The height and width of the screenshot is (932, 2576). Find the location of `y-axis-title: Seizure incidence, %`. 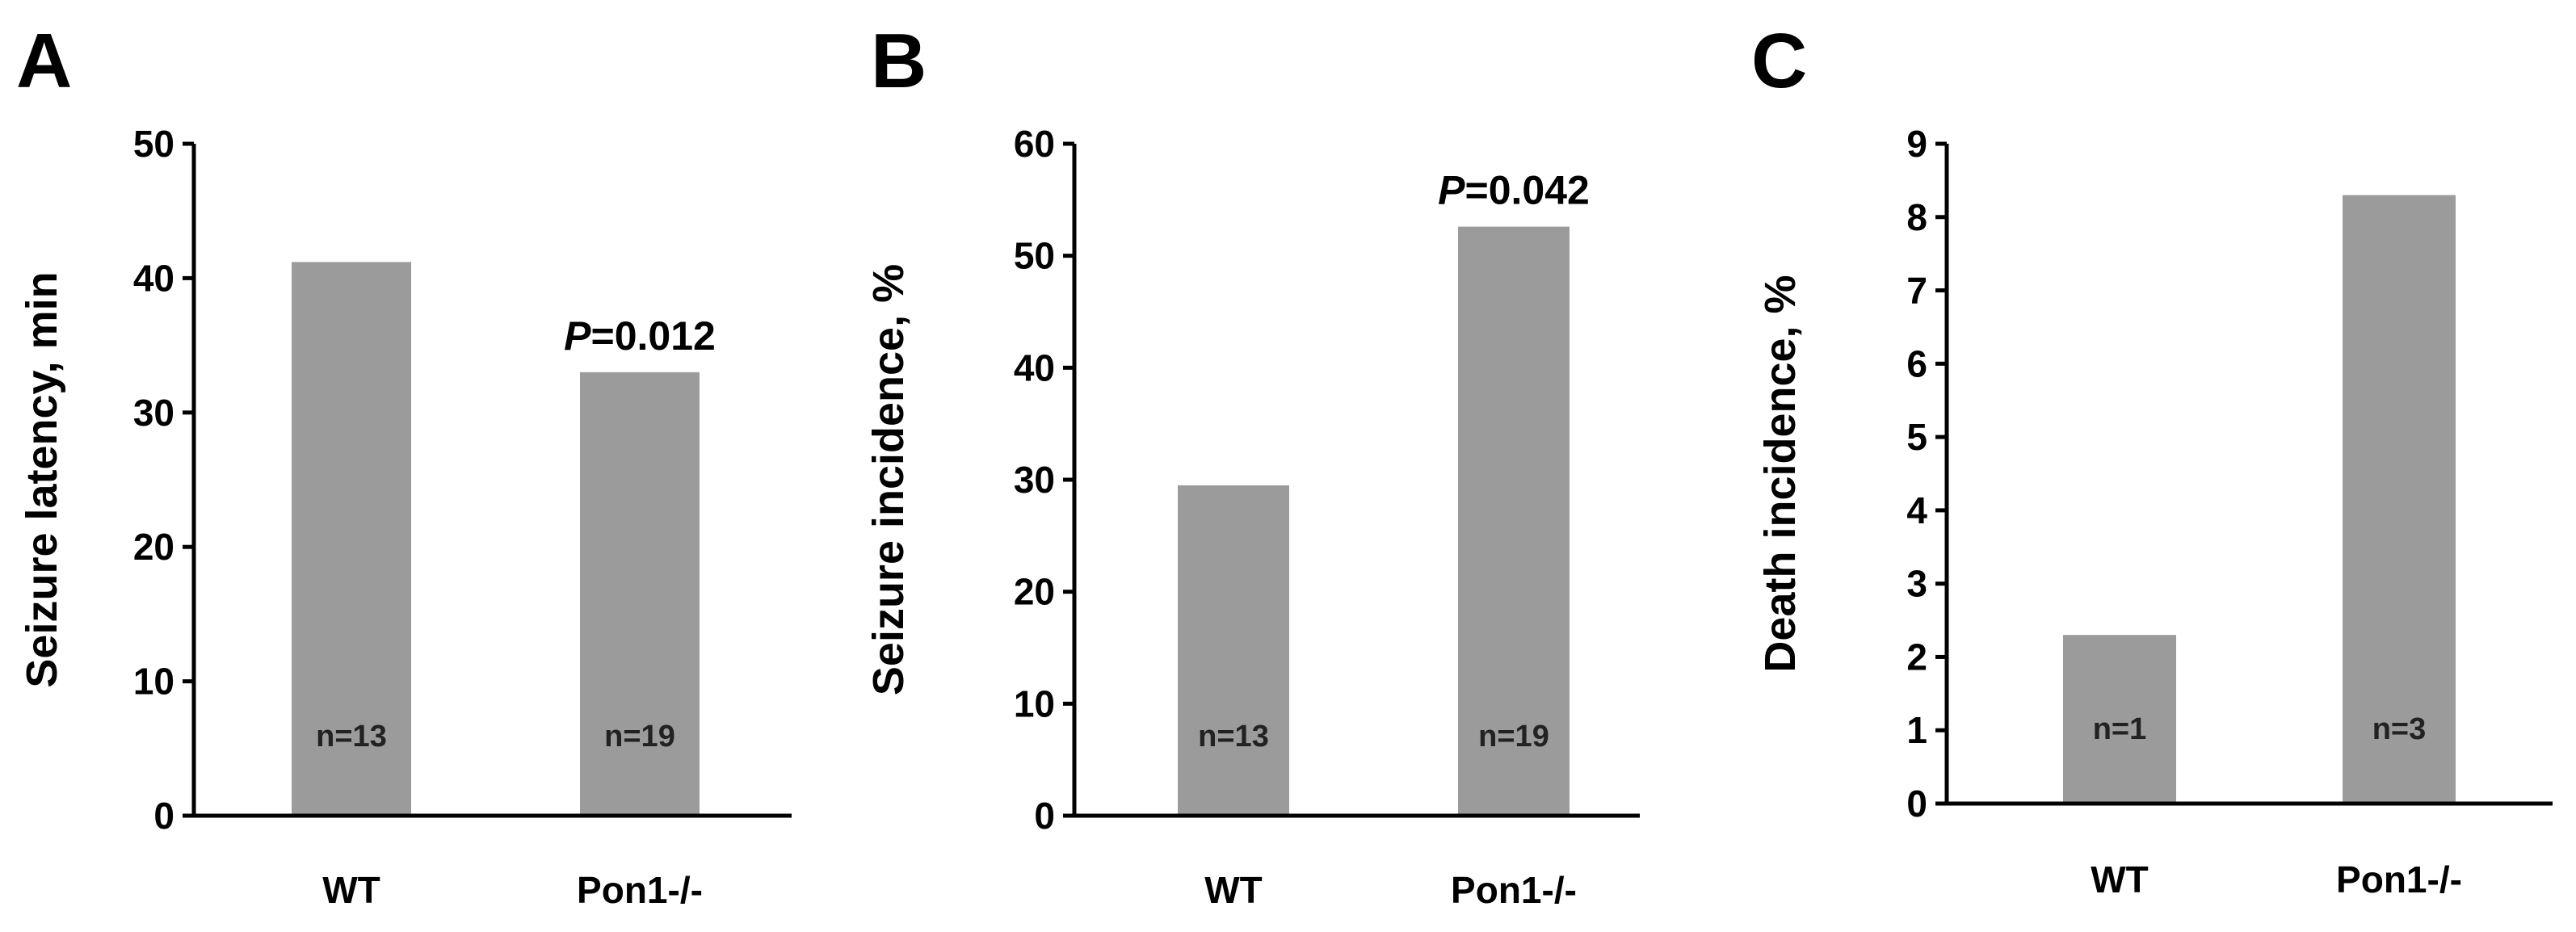

y-axis-title: Seizure incidence, % is located at coordinates (889, 479).